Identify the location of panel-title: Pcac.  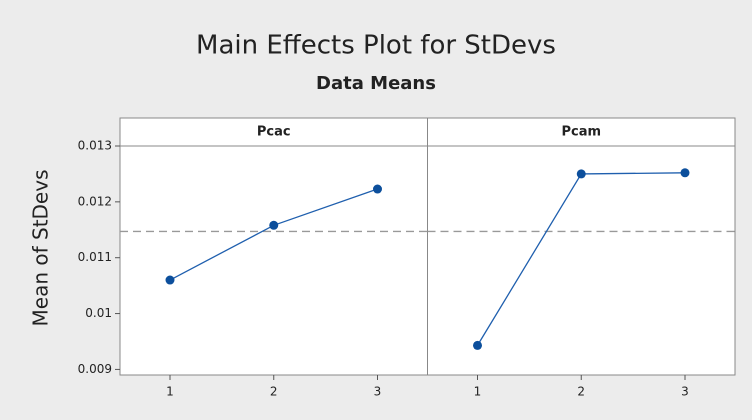
(274, 132).